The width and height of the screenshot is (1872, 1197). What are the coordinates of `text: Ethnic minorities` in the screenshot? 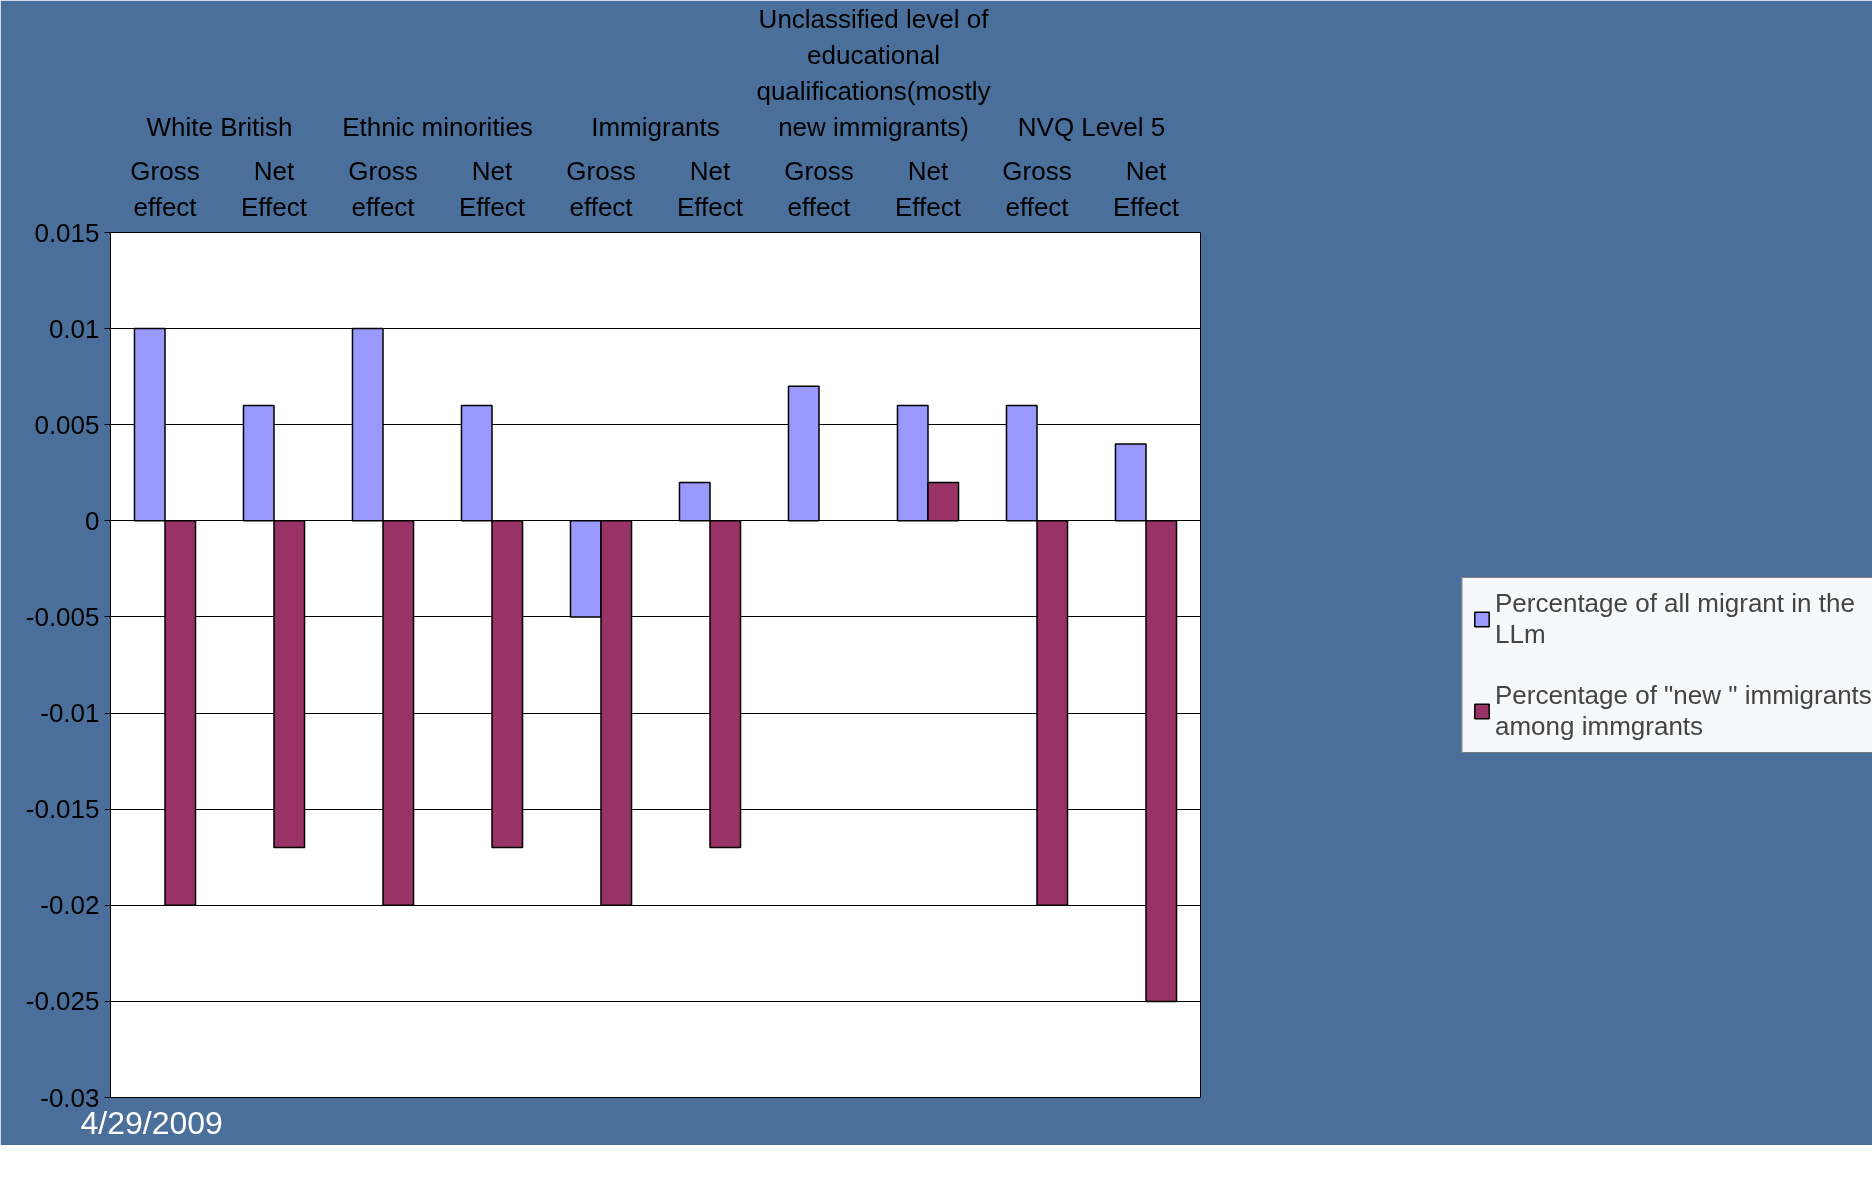 It's located at (437, 126).